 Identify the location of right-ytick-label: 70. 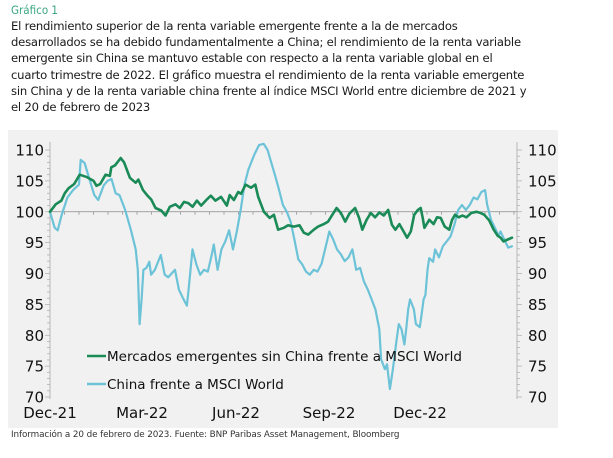
(537, 398).